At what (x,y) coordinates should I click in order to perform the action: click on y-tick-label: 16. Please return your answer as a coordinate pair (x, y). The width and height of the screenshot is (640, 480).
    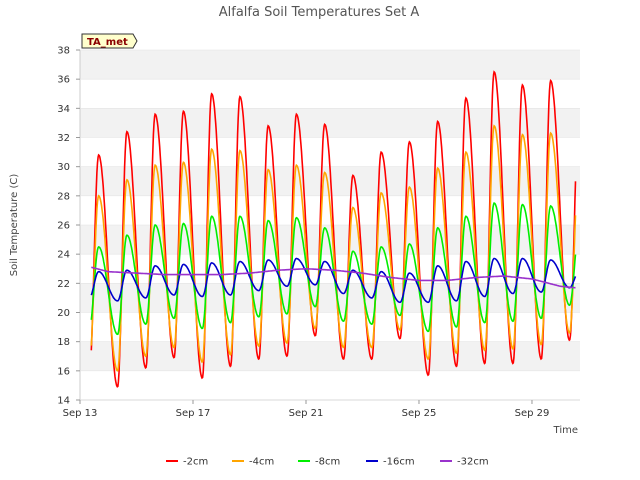
    Looking at the image, I should click on (63, 371).